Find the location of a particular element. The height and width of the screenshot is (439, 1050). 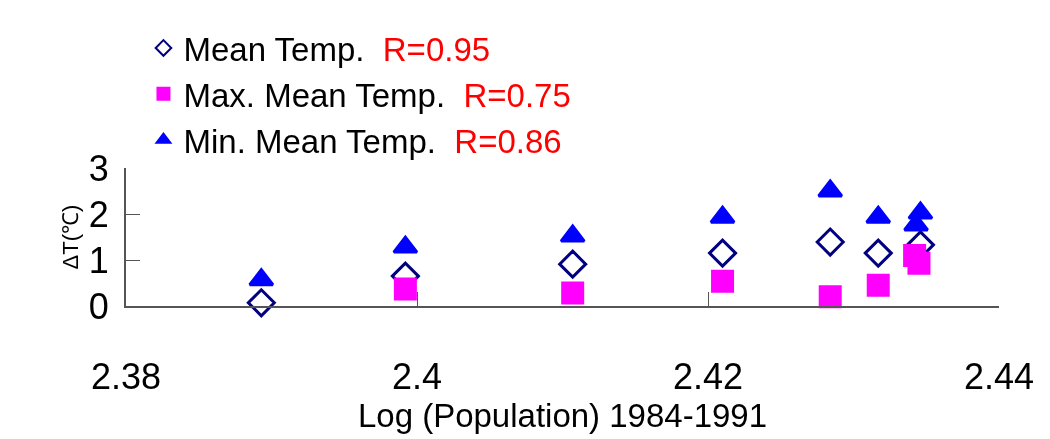

x-tick-label: 2.38 is located at coordinates (126, 377).